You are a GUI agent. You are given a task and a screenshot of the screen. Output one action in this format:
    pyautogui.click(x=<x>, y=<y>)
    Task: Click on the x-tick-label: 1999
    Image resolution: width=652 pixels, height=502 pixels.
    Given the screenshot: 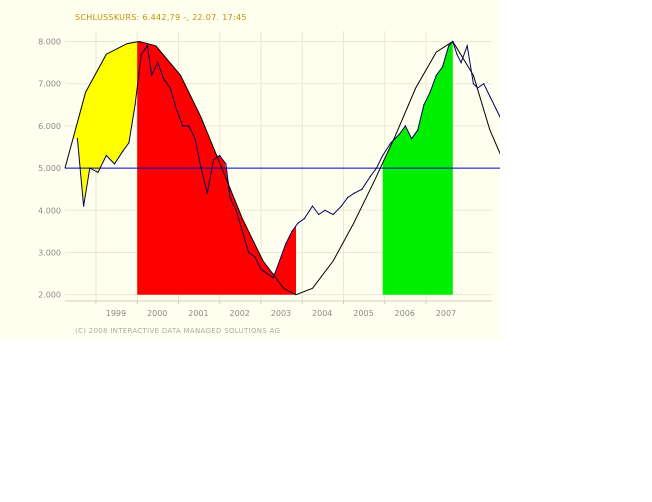 What is the action you would take?
    pyautogui.click(x=116, y=313)
    